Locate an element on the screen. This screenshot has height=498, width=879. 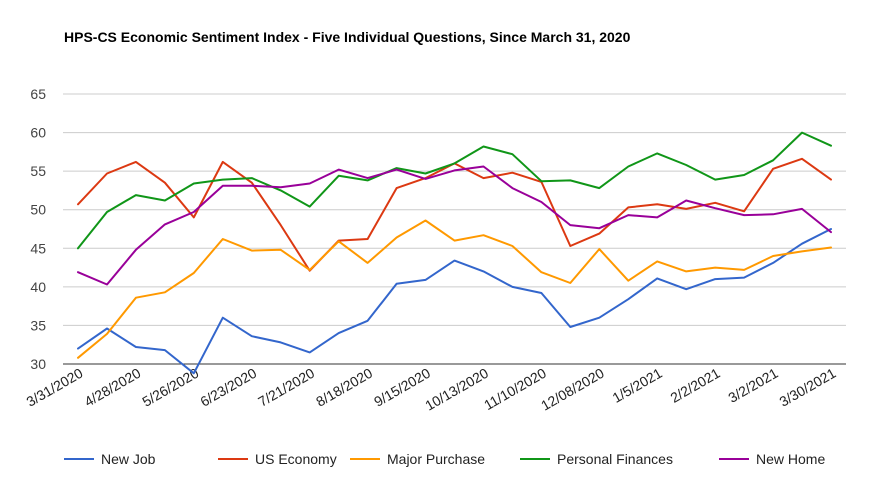
legend-label: New Job is located at coordinates (128, 459).